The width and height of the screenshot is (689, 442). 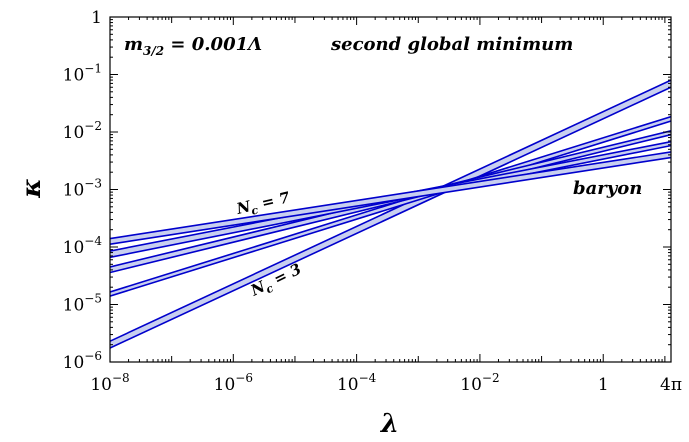 What do you see at coordinates (357, 383) in the screenshot?
I see `x-tick-label: 10⁻⁴` at bounding box center [357, 383].